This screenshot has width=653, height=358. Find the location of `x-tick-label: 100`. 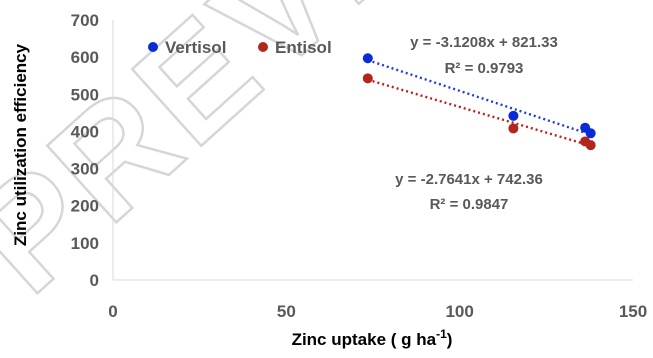

x-tick-label: 100 is located at coordinates (459, 311).